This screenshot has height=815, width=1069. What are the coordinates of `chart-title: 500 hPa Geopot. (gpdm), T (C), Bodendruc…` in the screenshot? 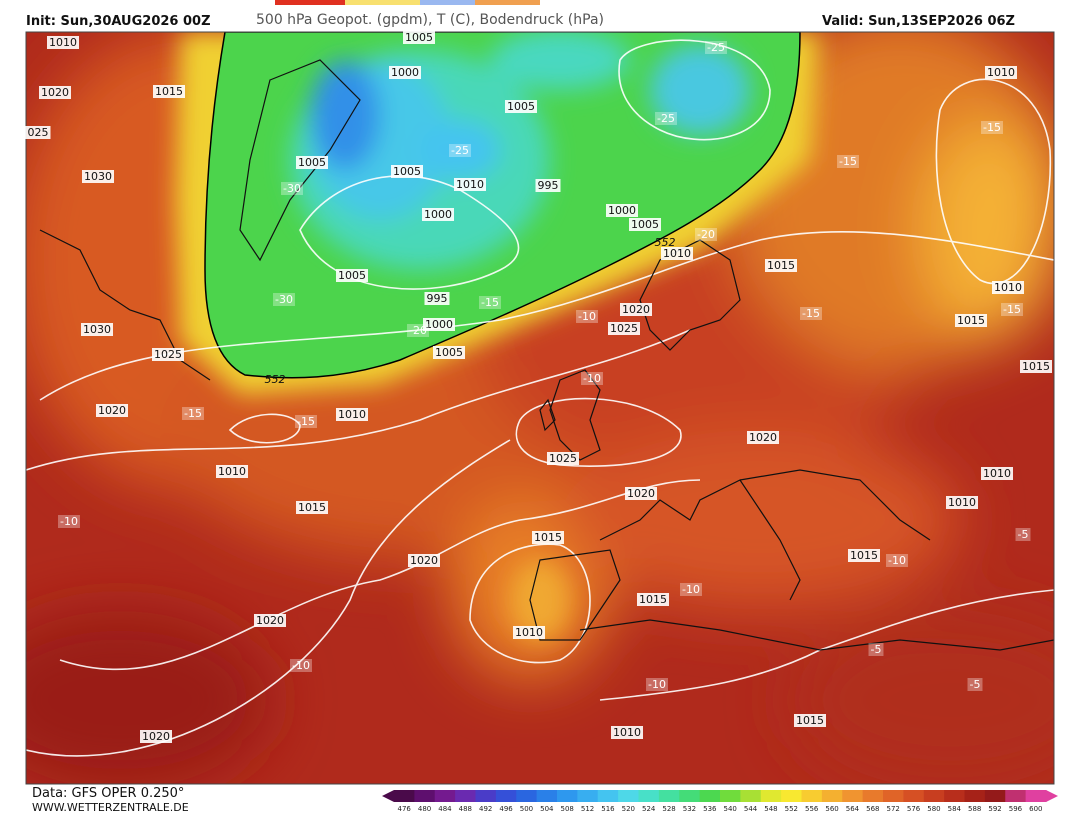 It's located at (430, 20).